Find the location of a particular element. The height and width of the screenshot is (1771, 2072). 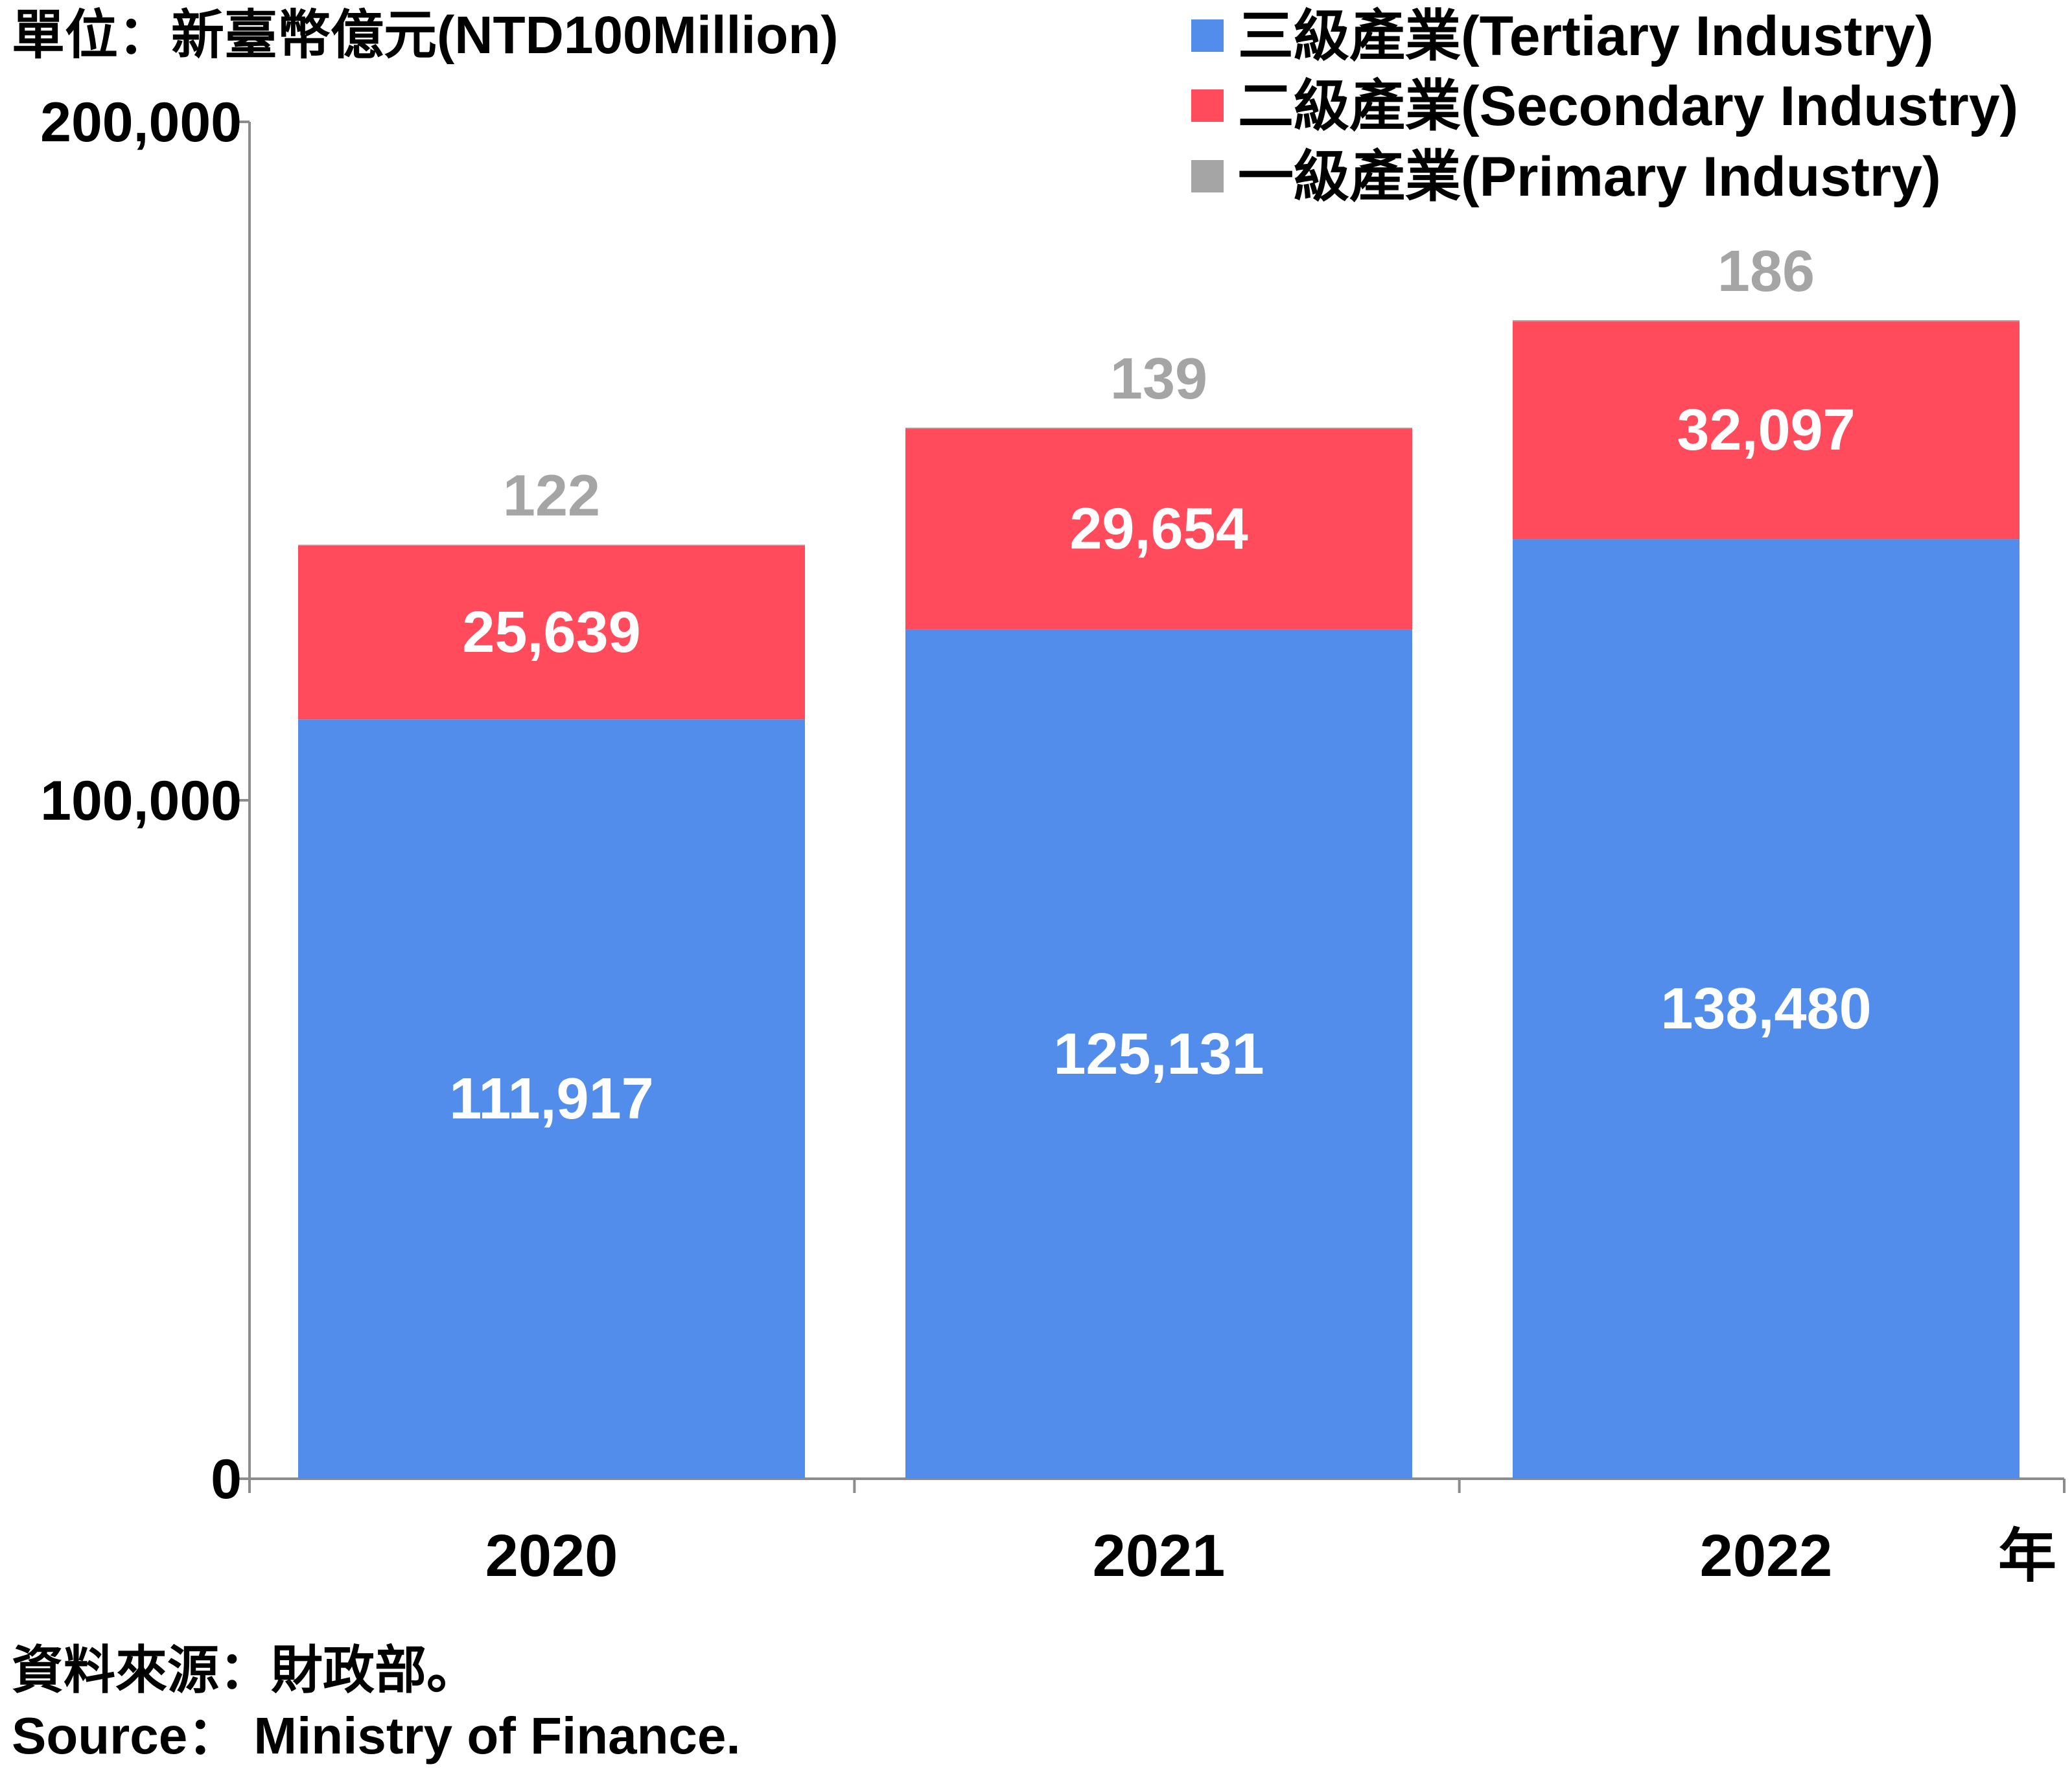

data-label-secondary-2020: 25,639 is located at coordinates (551, 632).